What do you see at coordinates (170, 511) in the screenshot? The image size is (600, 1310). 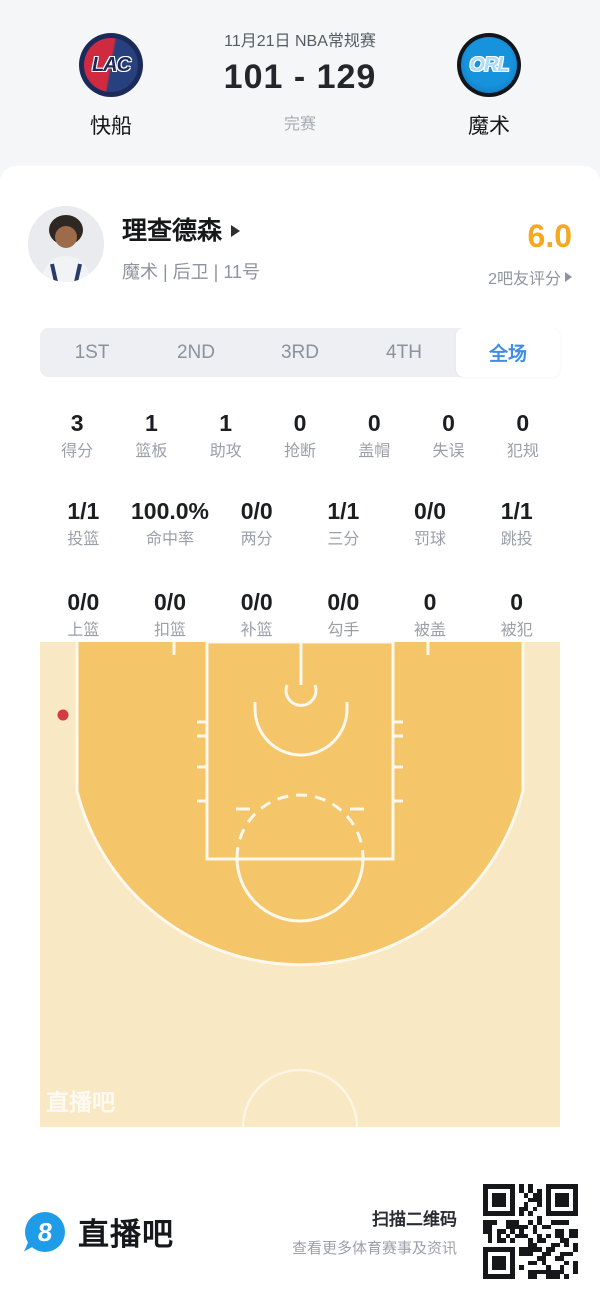 I see `stat-value: 100.0%` at bounding box center [170, 511].